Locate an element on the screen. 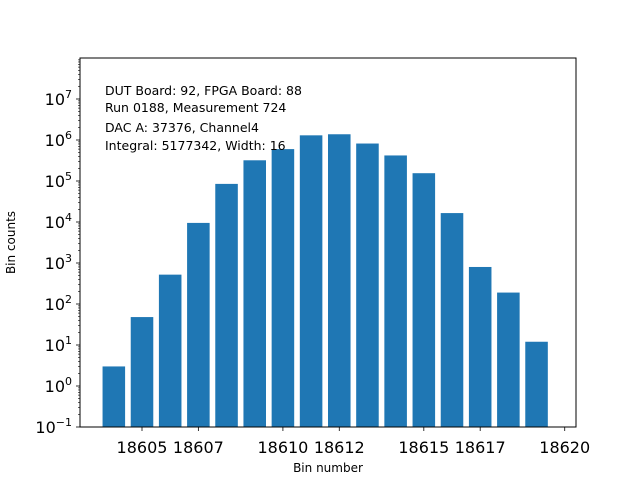  y-tick-label: 10⁴ is located at coordinates (58, 221).